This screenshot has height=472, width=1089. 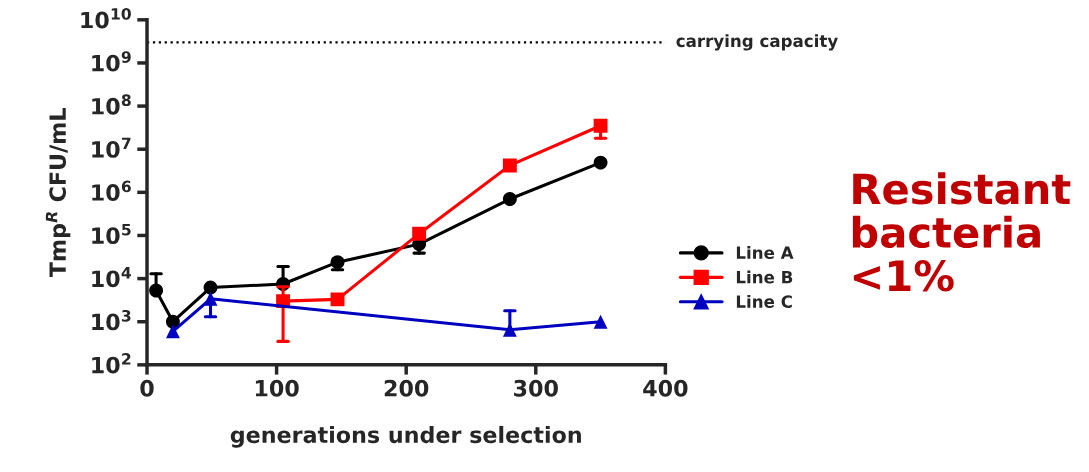 What do you see at coordinates (406, 388) in the screenshot?
I see `x-tick-label: 200` at bounding box center [406, 388].